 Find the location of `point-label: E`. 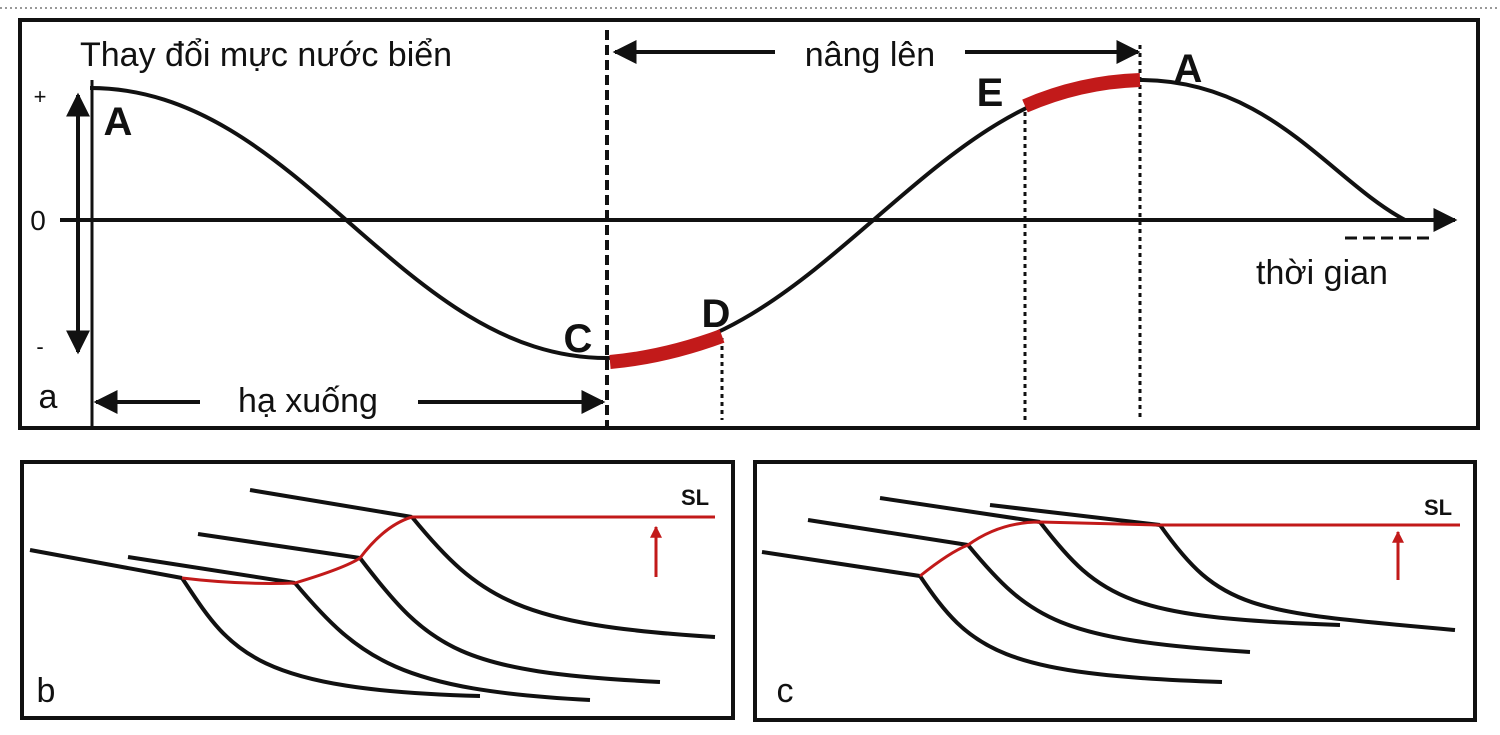

point-label: E is located at coordinates (990, 93).